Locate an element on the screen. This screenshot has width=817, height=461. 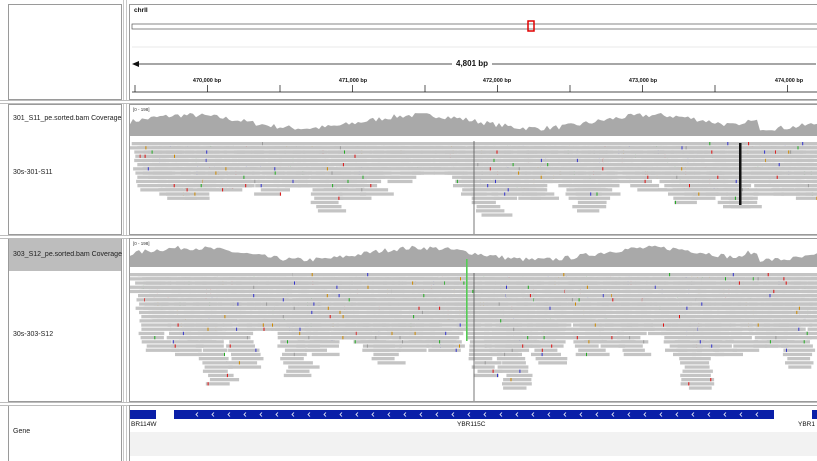
gene-strand-arrows is located at coordinates (477, 414).